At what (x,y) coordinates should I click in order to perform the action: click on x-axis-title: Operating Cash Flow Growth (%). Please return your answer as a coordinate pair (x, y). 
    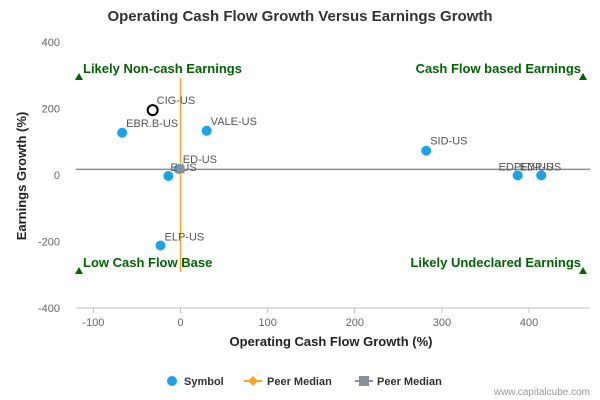
    Looking at the image, I should click on (331, 341).